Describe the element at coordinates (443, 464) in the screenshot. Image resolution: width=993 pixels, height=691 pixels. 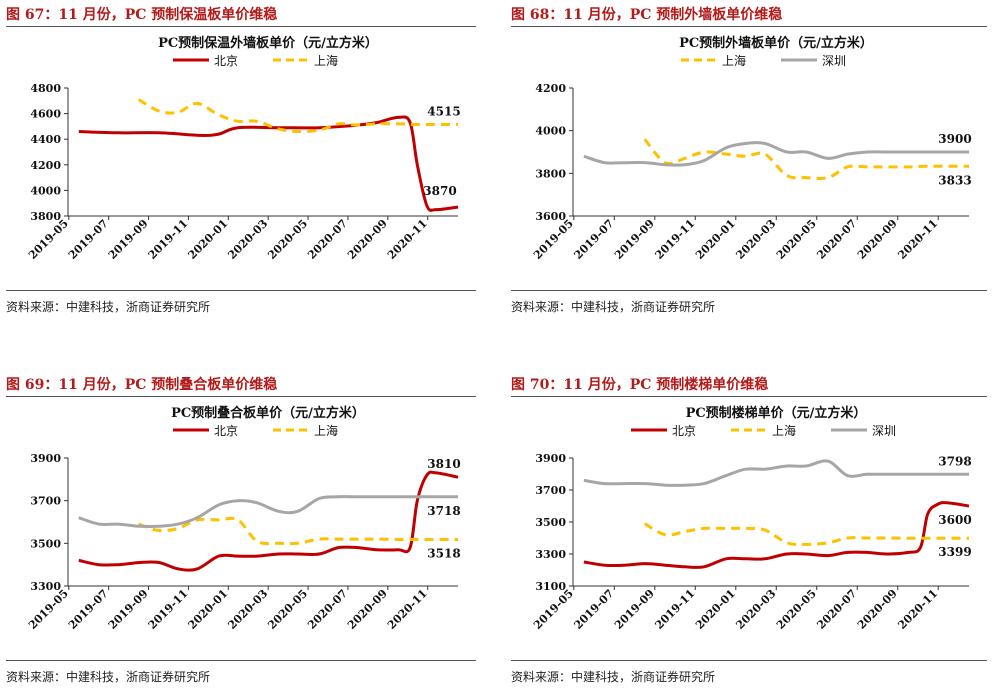
I see `data-label: 3810` at that location.